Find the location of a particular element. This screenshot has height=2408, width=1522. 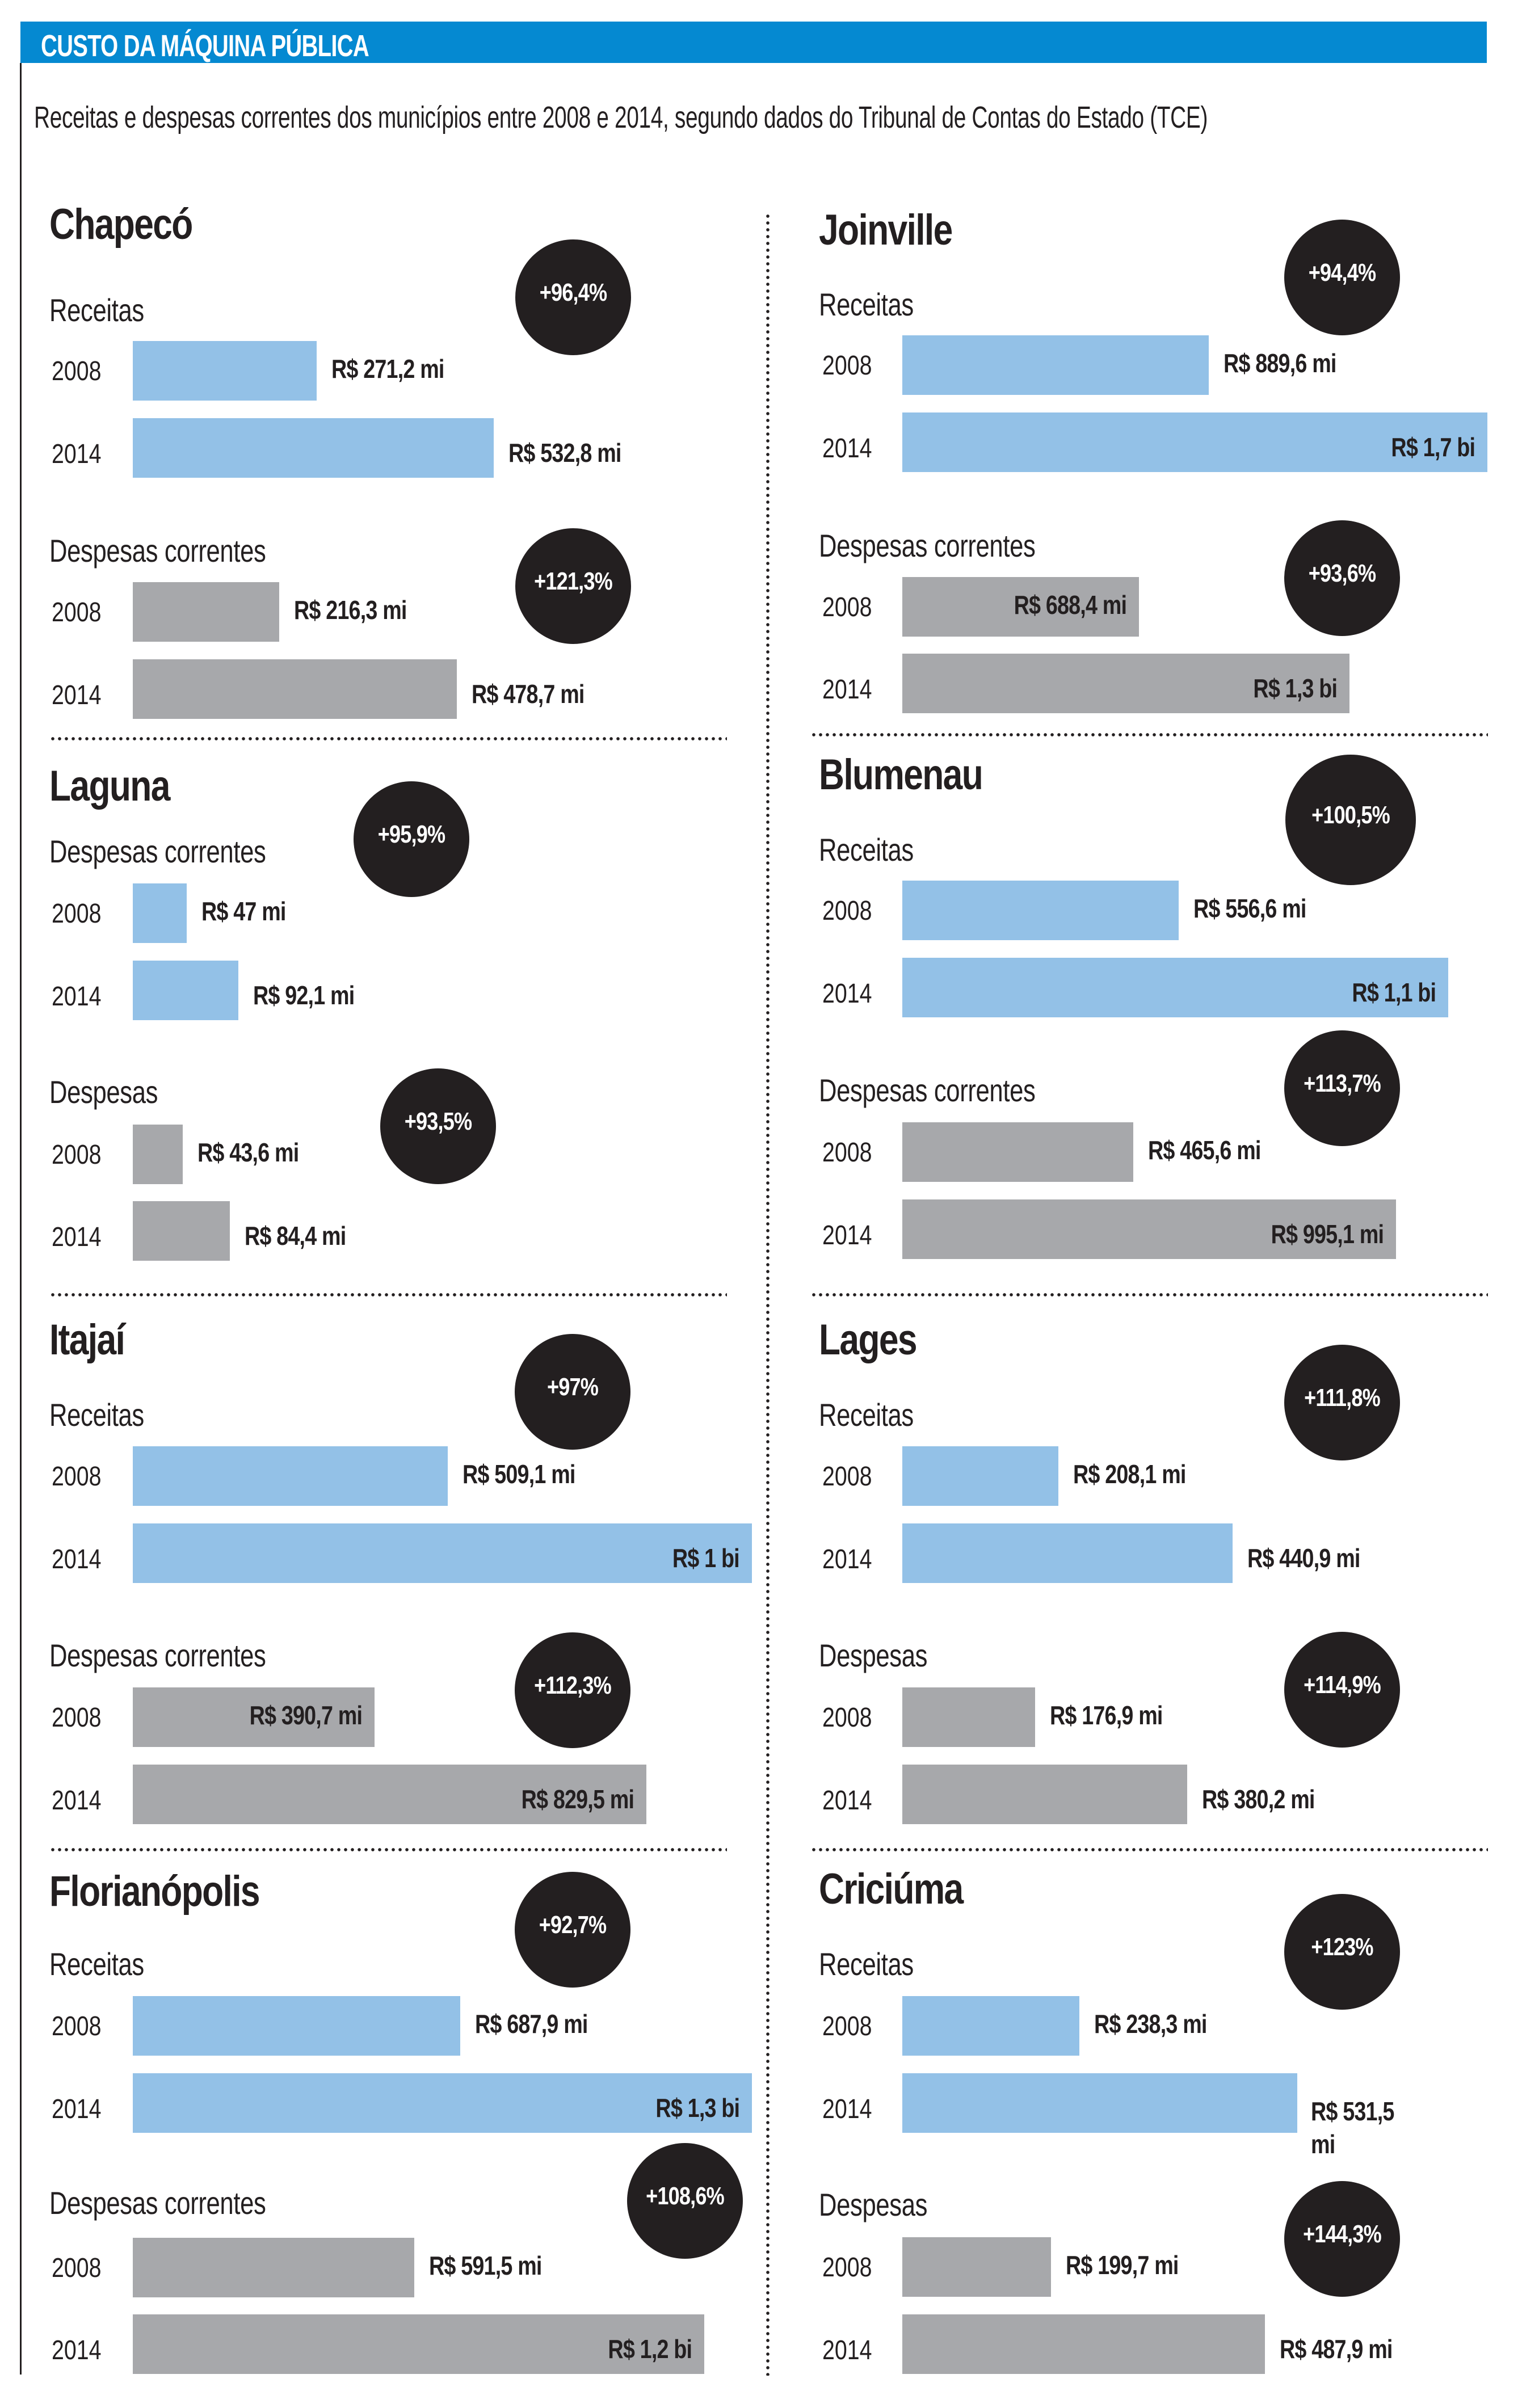

city-title: Laguna is located at coordinates (109, 786).